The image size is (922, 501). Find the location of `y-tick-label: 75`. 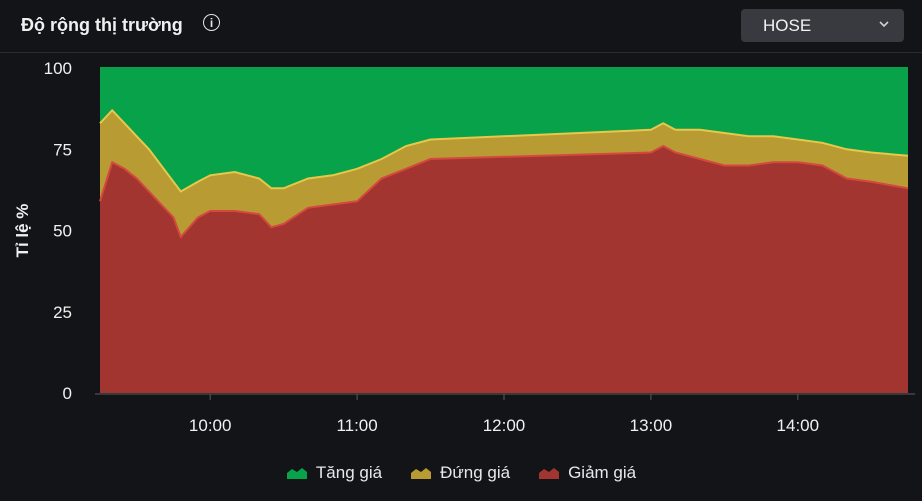

y-tick-label: 75 is located at coordinates (62, 149).